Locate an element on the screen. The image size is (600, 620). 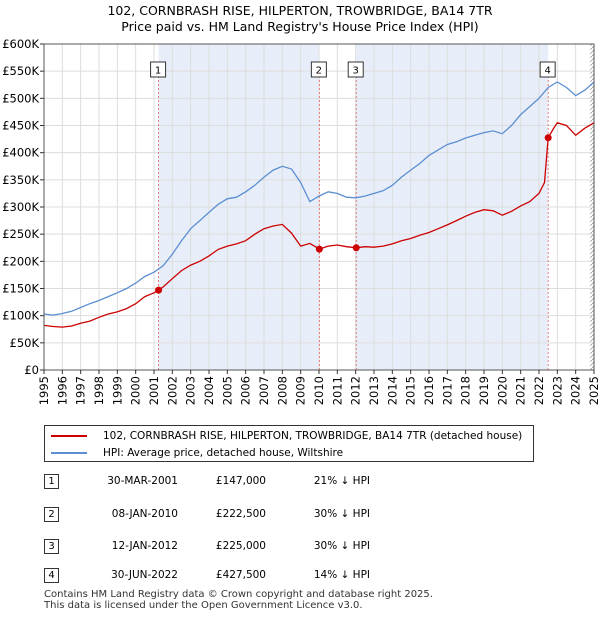
y-tick-label: £500K is located at coordinates (20, 98).